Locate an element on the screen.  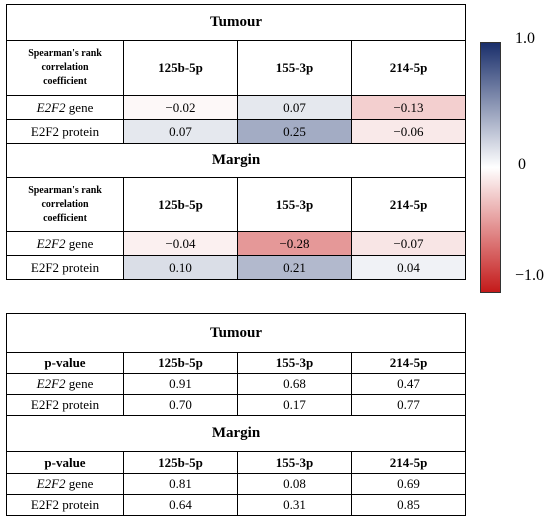
pvalue-cell: 0.91 is located at coordinates (180, 384).